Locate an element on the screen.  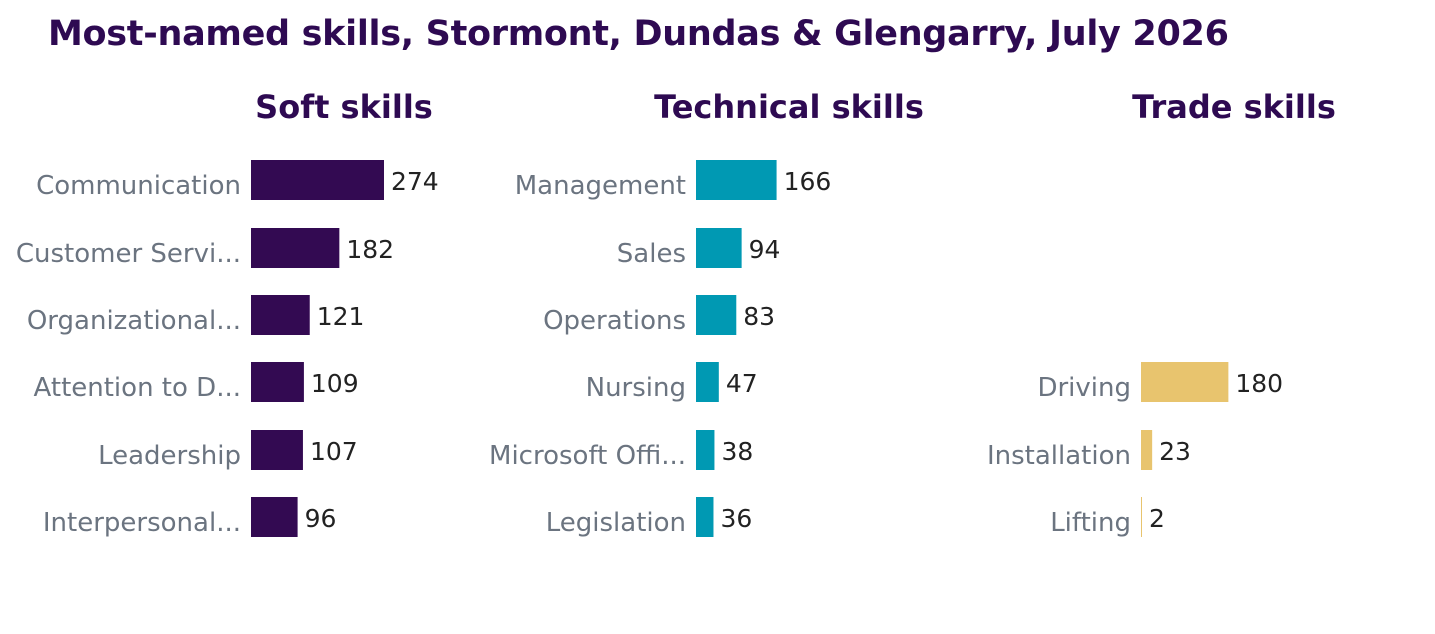
value-label: 94 is located at coordinates (765, 249).